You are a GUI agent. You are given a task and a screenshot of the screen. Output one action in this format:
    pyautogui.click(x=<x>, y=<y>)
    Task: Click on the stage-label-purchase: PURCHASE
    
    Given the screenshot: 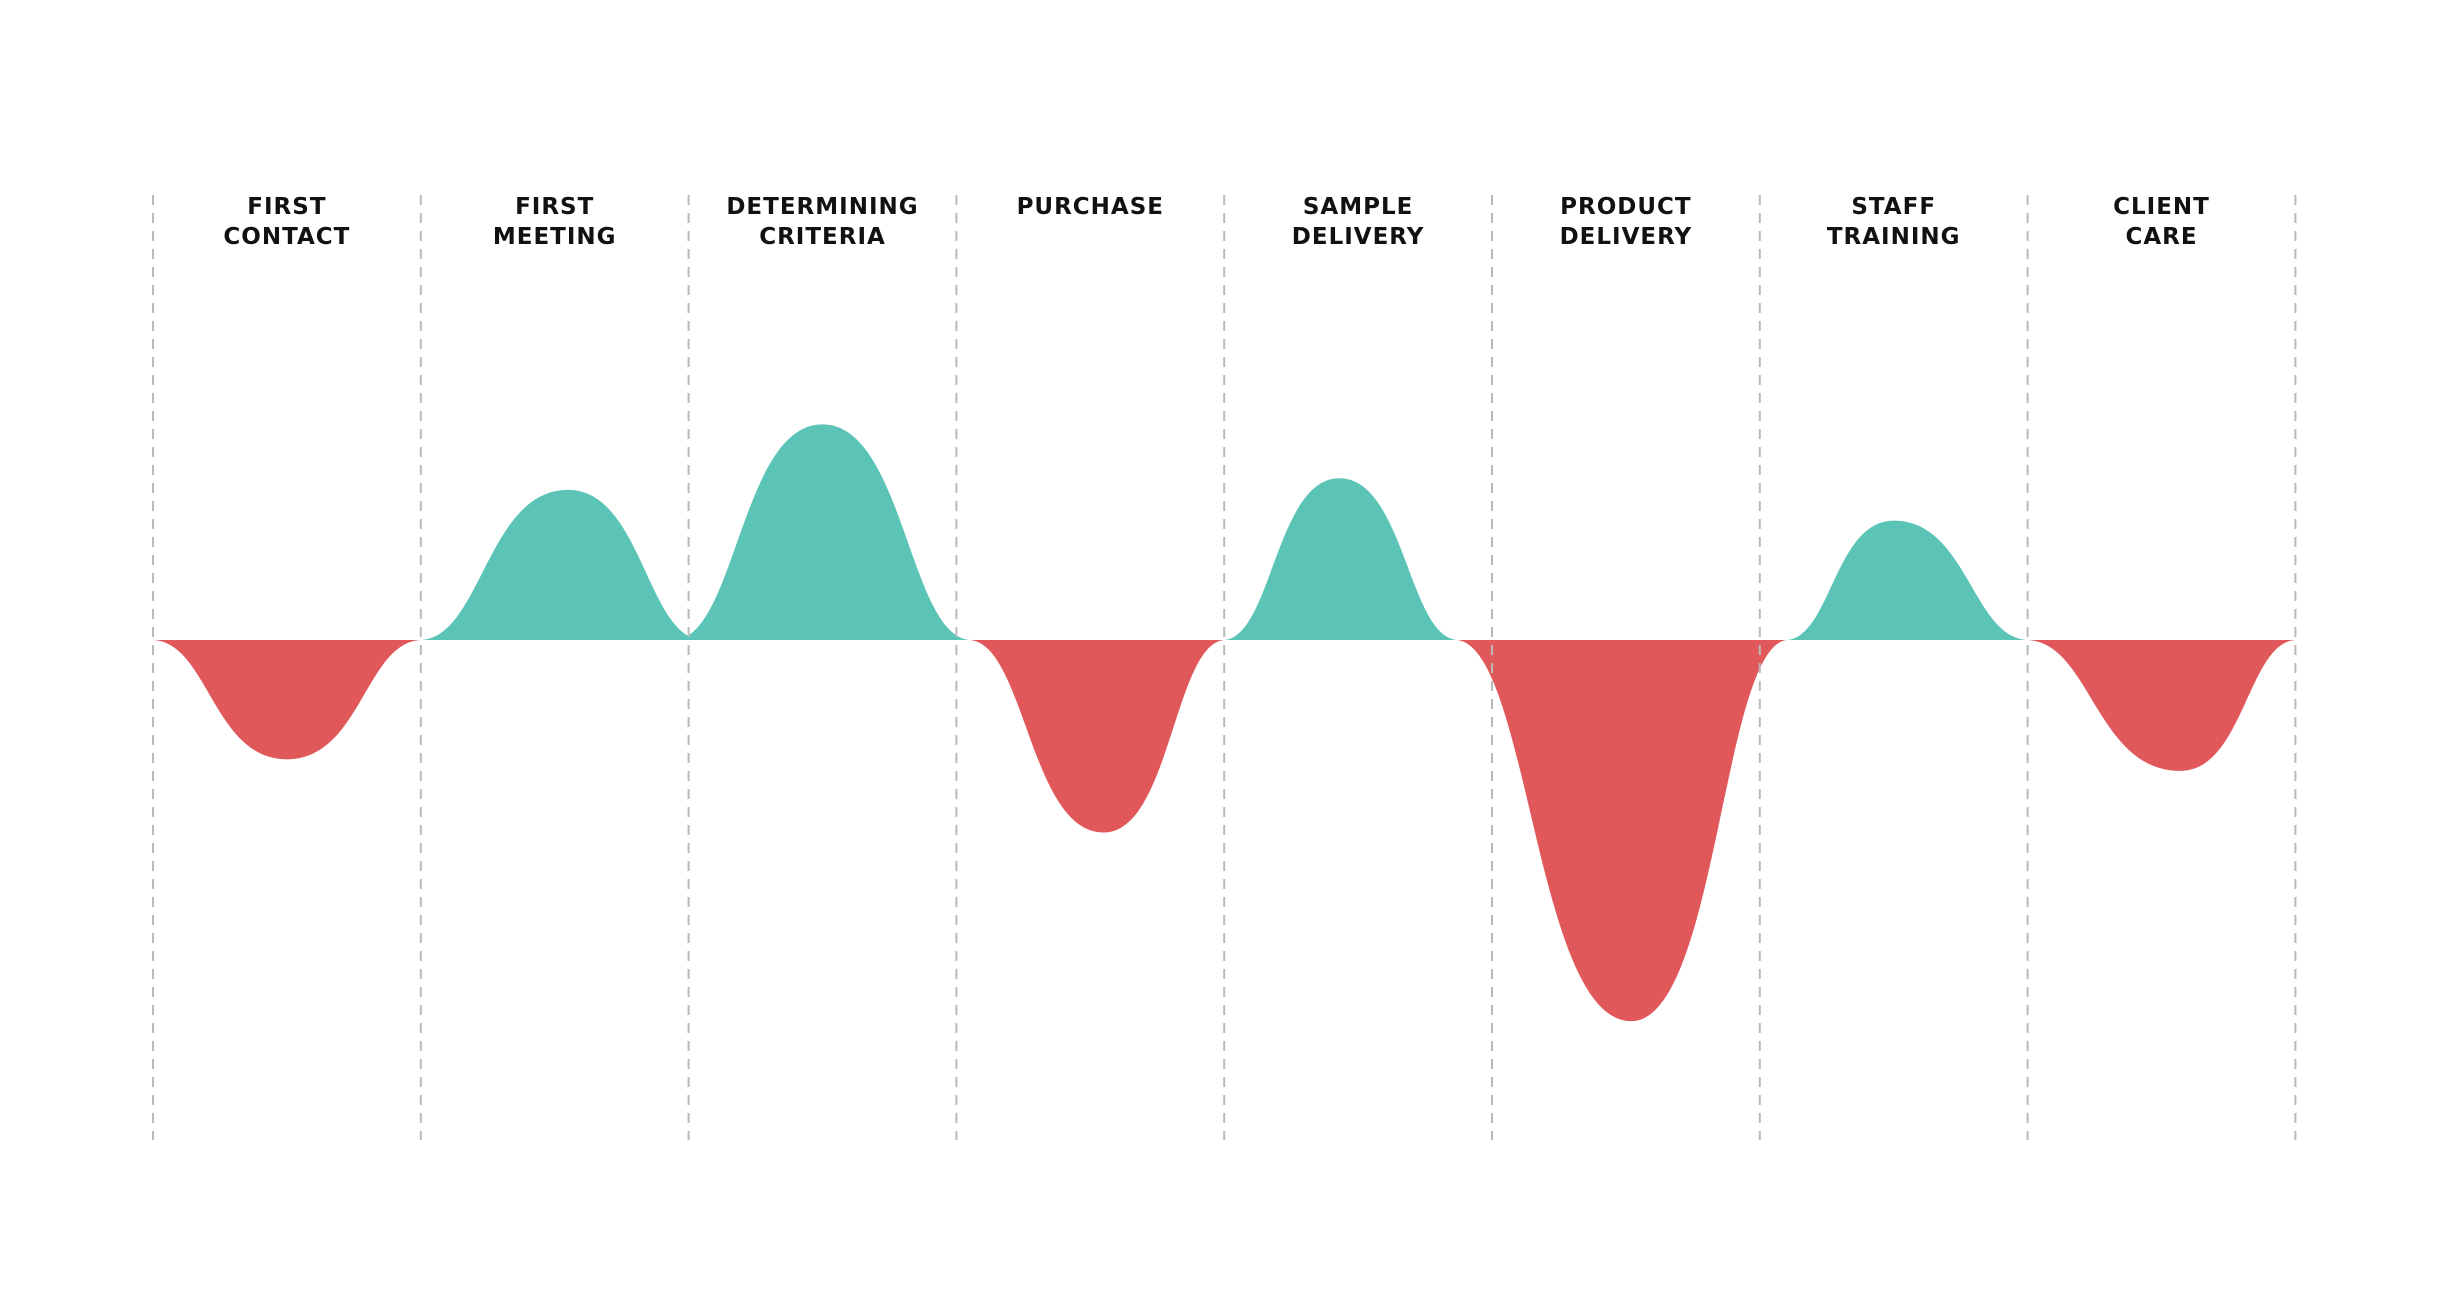 What is the action you would take?
    pyautogui.click(x=1090, y=207)
    